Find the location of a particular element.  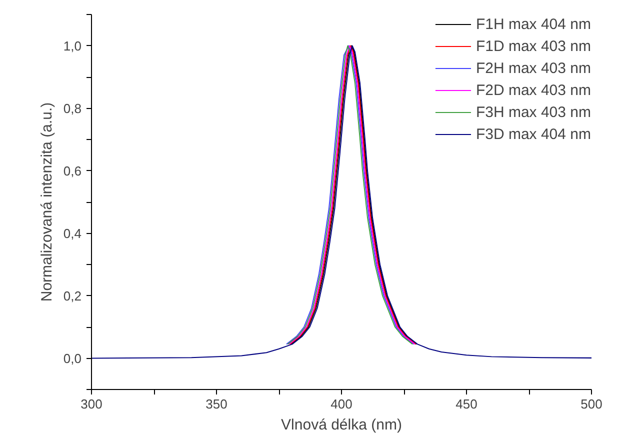

legend-label: F3D max 404 nm is located at coordinates (533, 134).